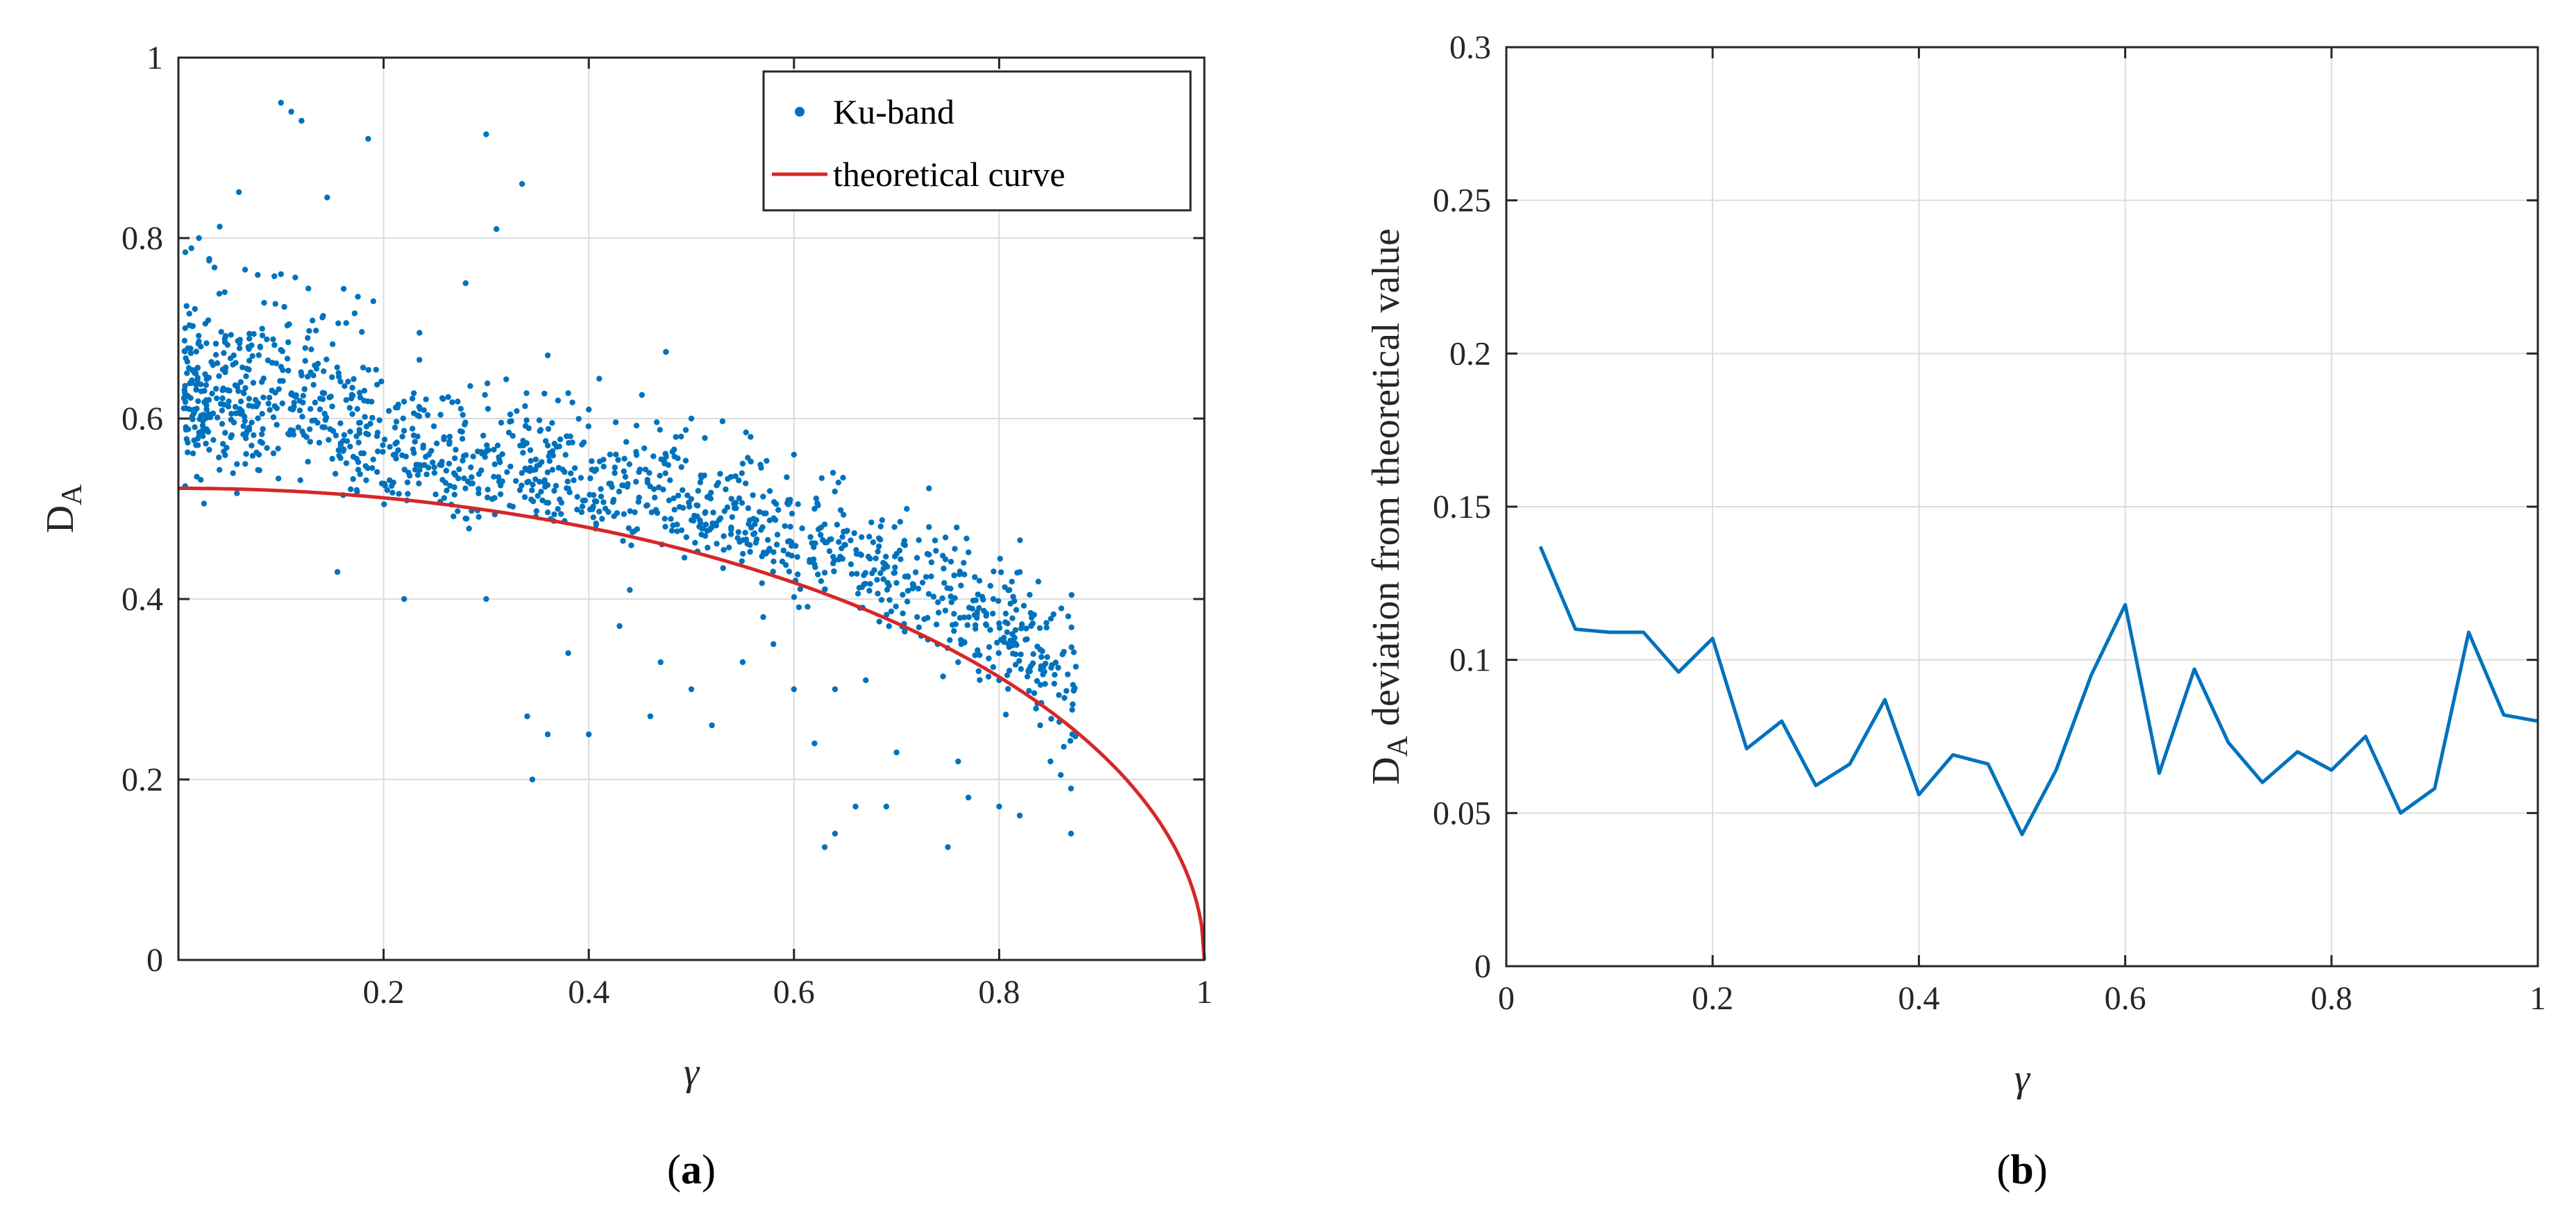  I want to click on panel-a-caption-close: ), so click(709, 1169).